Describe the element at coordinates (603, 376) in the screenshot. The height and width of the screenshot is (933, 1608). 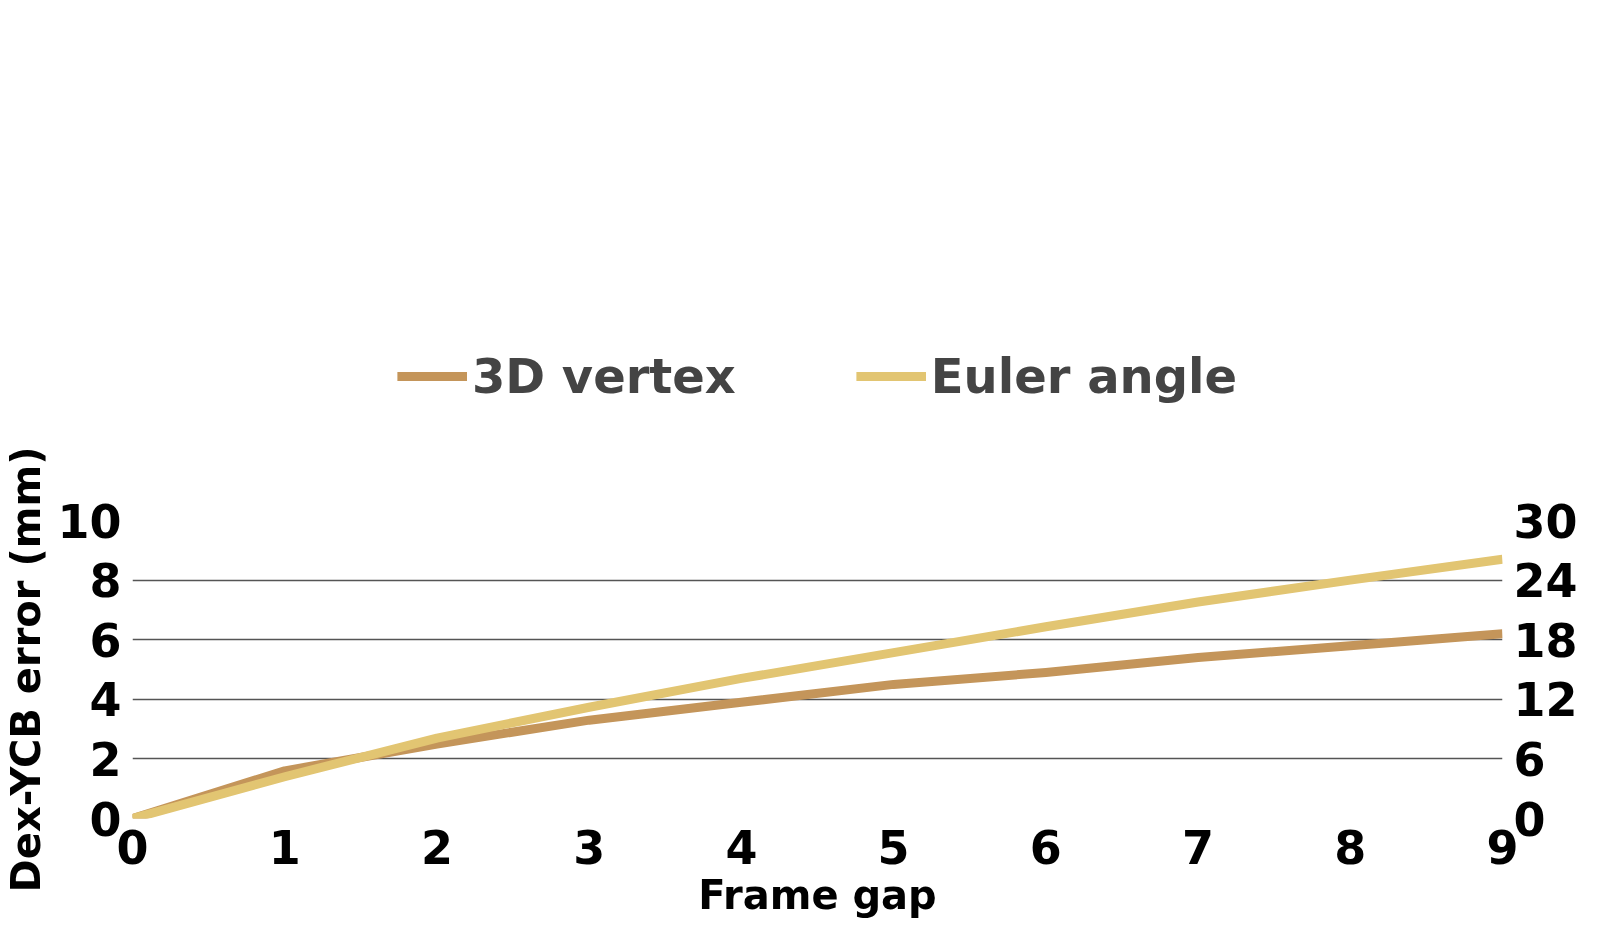
I see `legend-label: 3D vertex` at that location.